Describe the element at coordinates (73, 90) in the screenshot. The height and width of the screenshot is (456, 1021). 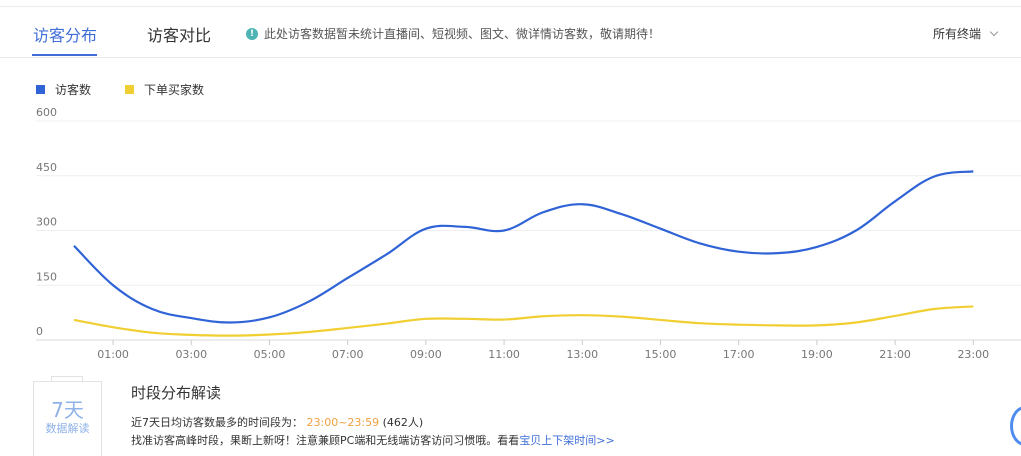
I see `legend-label-visitors: 访客数` at that location.